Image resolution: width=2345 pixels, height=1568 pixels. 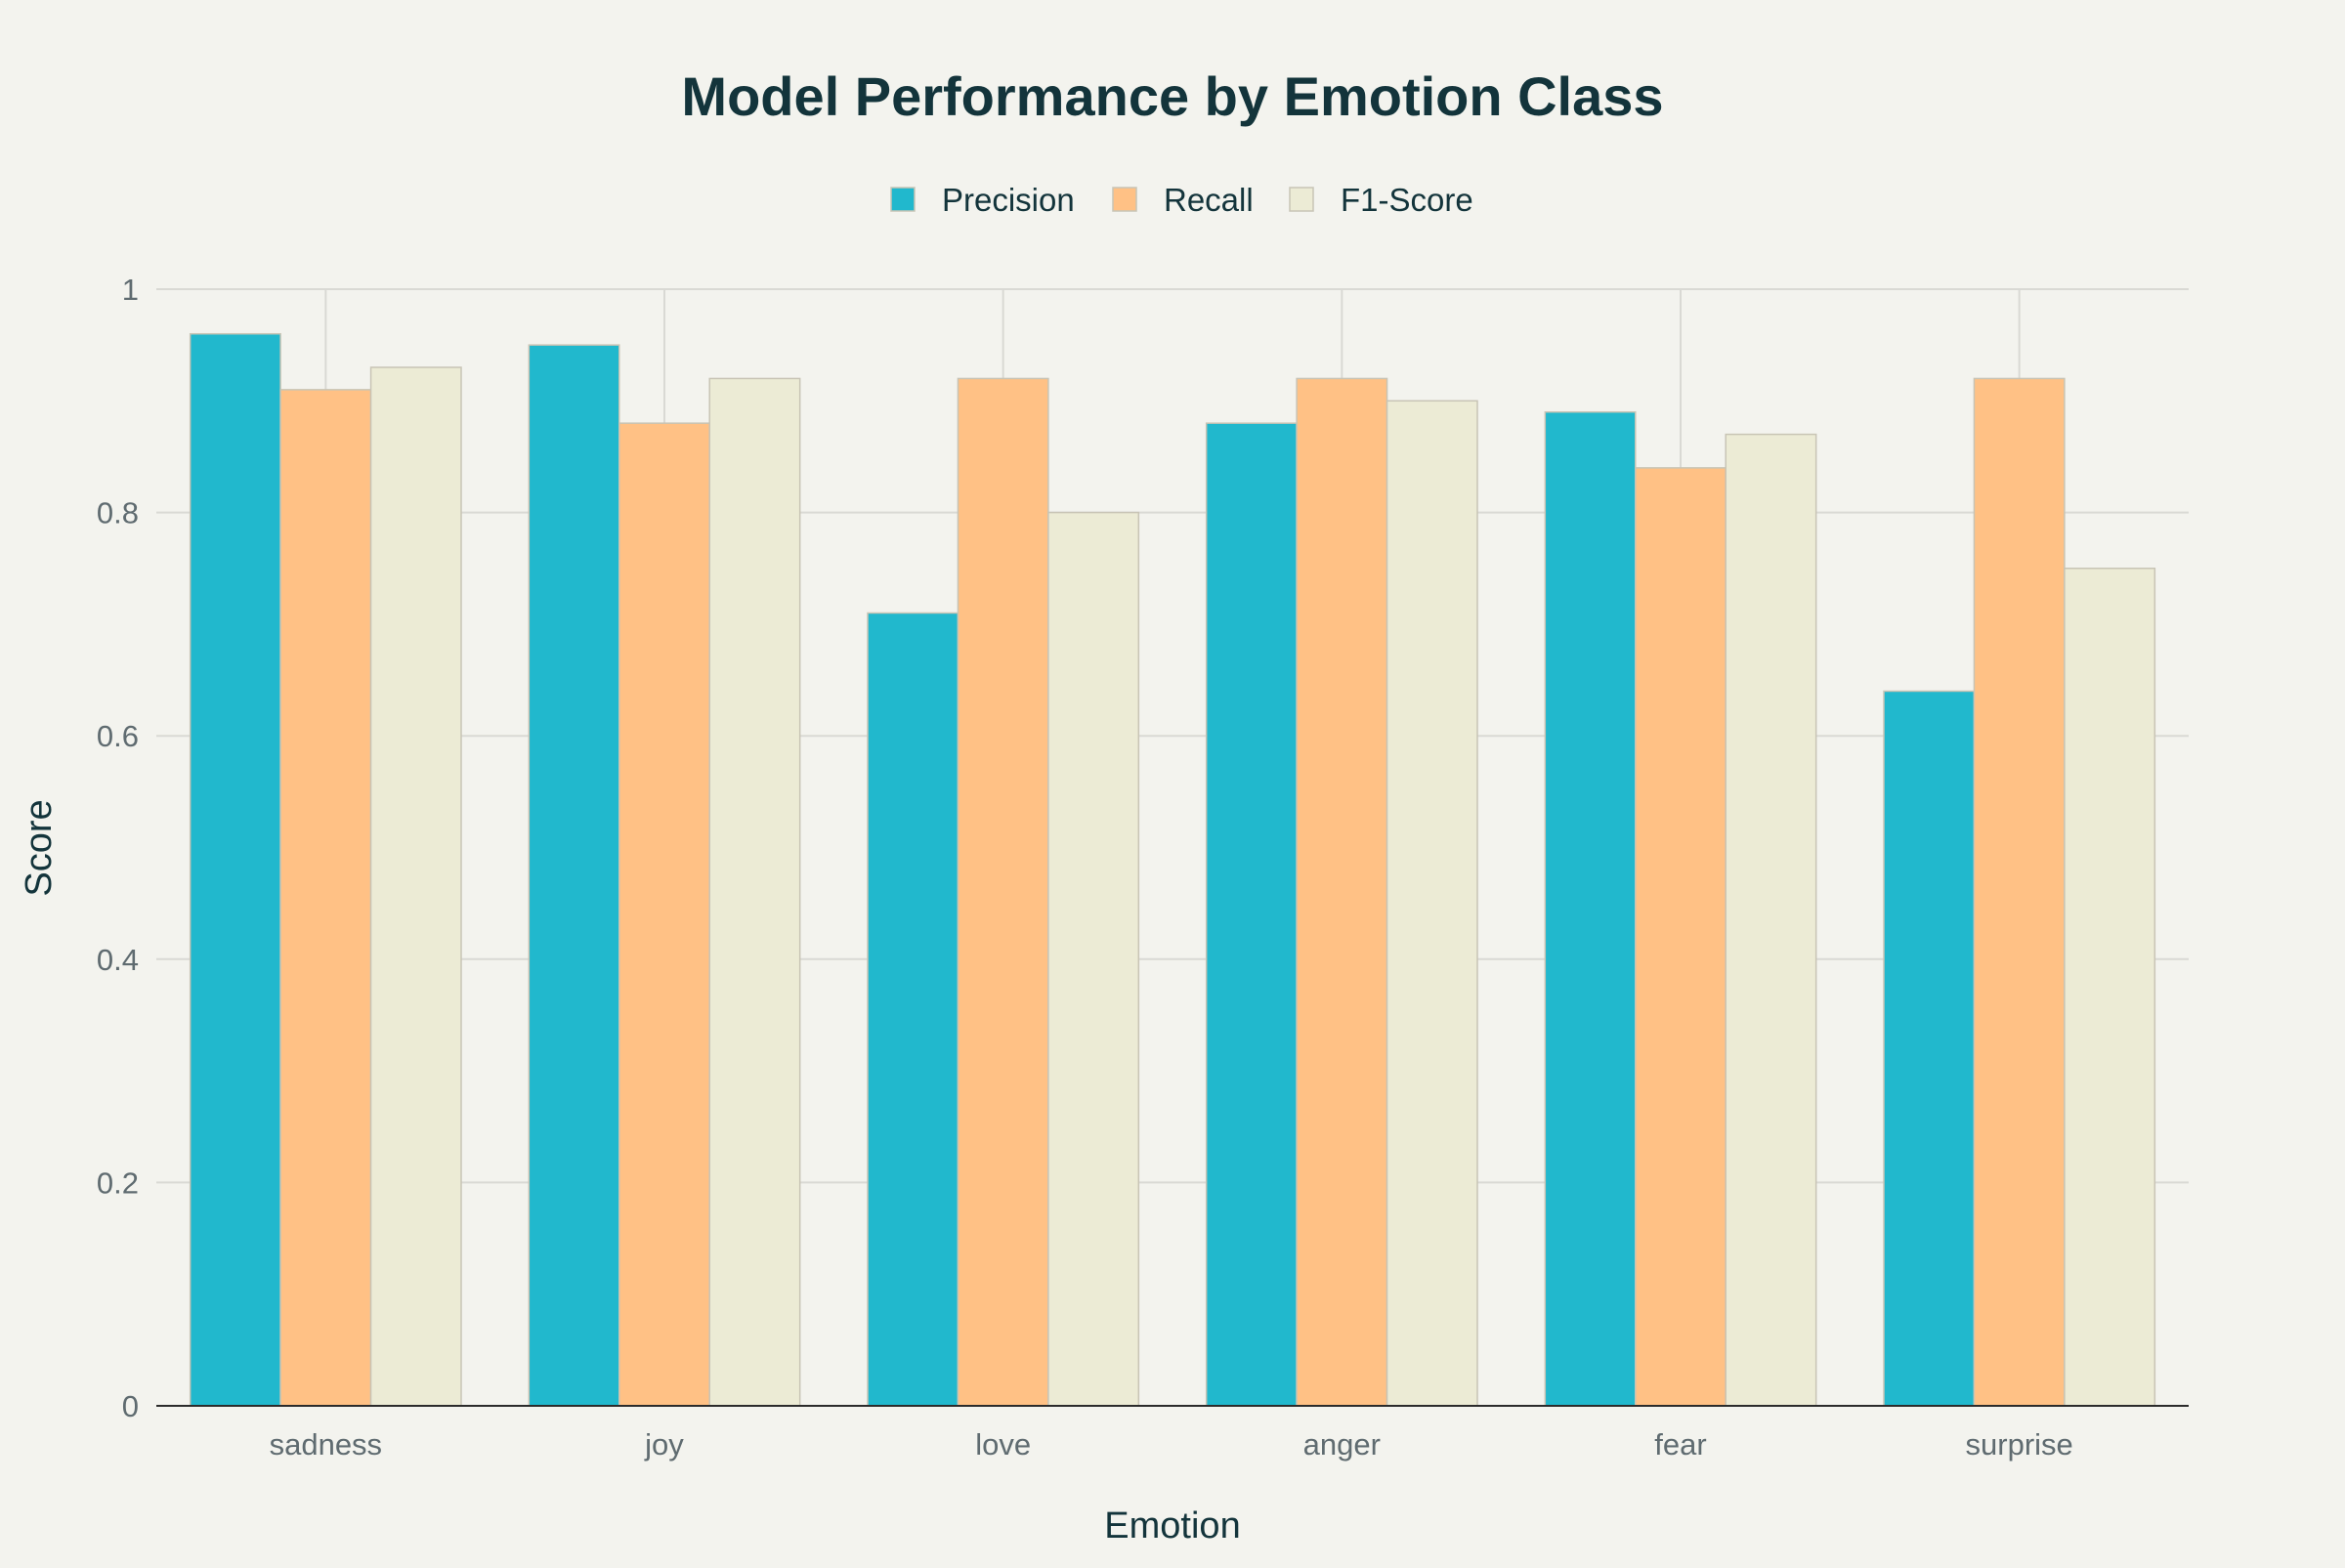 What do you see at coordinates (574, 875) in the screenshot?
I see `bar-precision-joy` at bounding box center [574, 875].